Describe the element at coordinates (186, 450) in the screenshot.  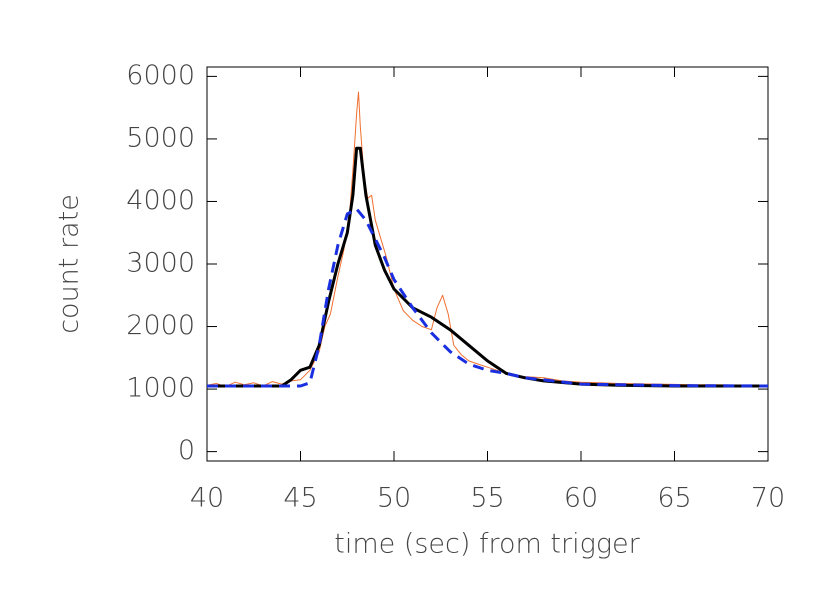
I see `y-tick-label: 0` at that location.